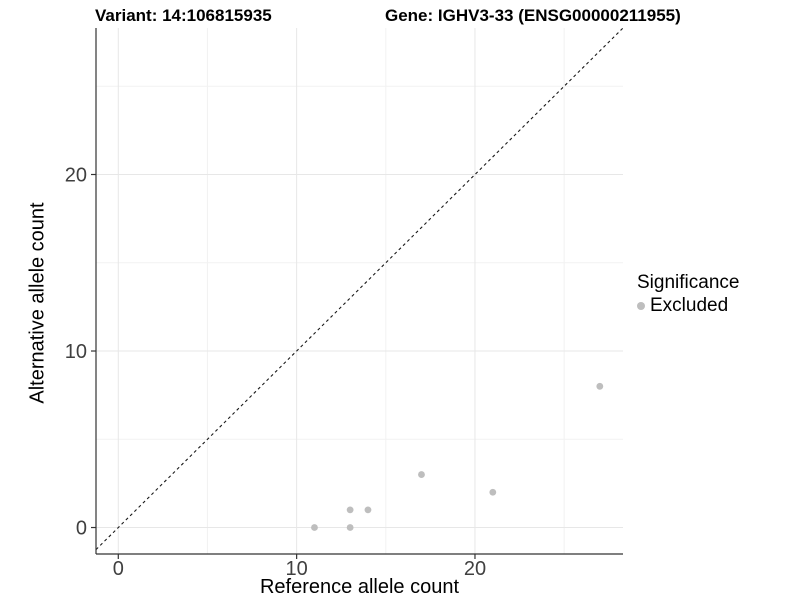 The image size is (800, 600). Describe the element at coordinates (118, 569) in the screenshot. I see `x-tick-label: 0` at that location.